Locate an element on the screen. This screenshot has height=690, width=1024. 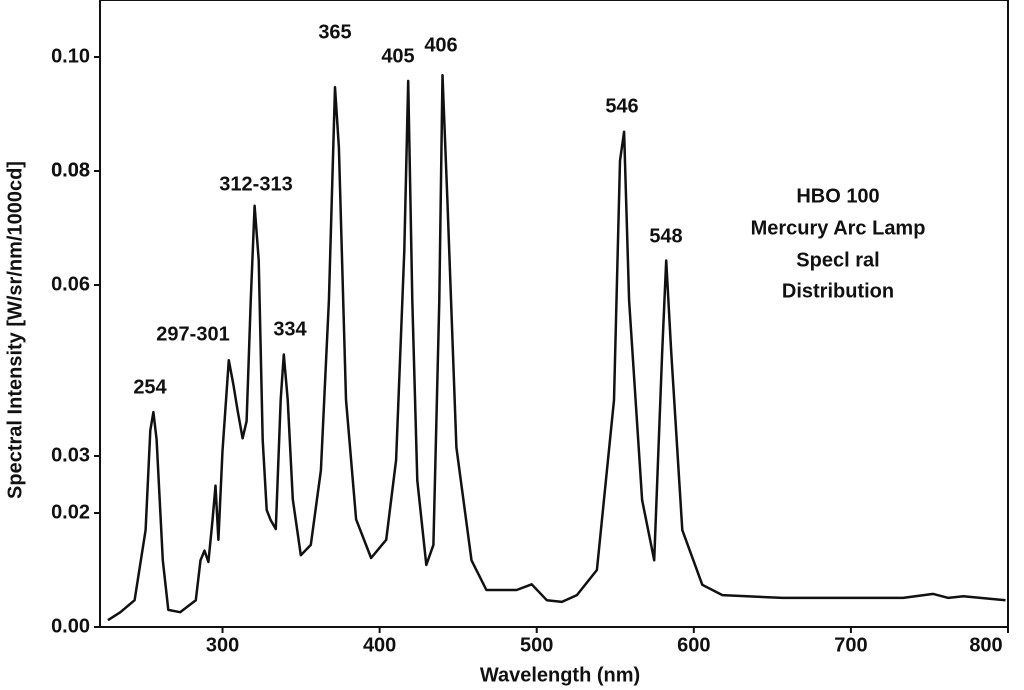
x-tick-label: 800 is located at coordinates (985, 645).